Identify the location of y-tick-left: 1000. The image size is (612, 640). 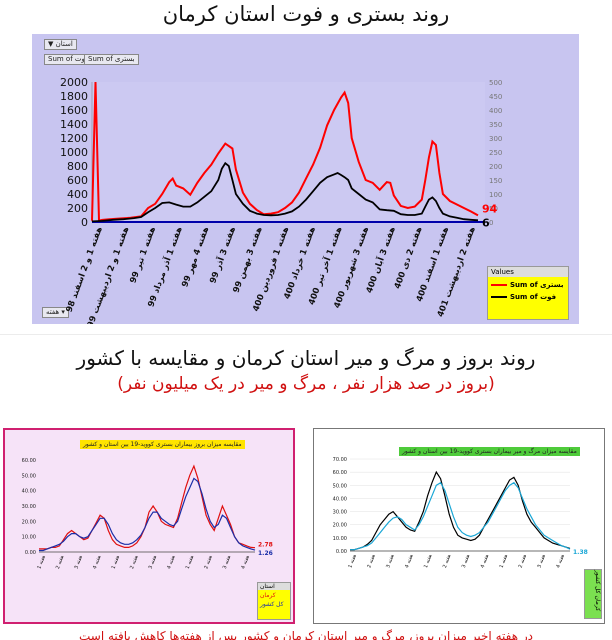
(74, 152).